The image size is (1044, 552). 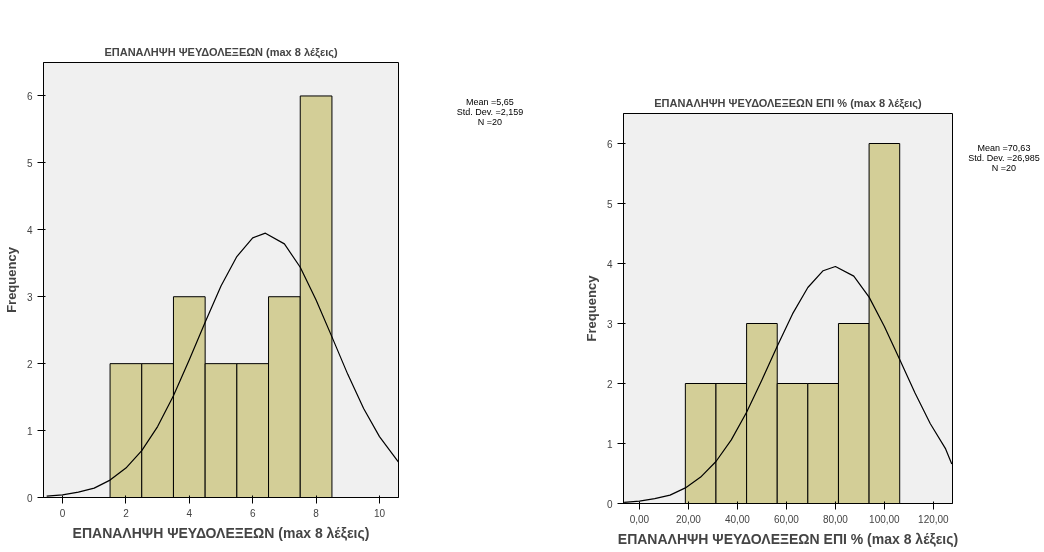 I want to click on x-tick-label: 80,00, so click(x=835, y=519).